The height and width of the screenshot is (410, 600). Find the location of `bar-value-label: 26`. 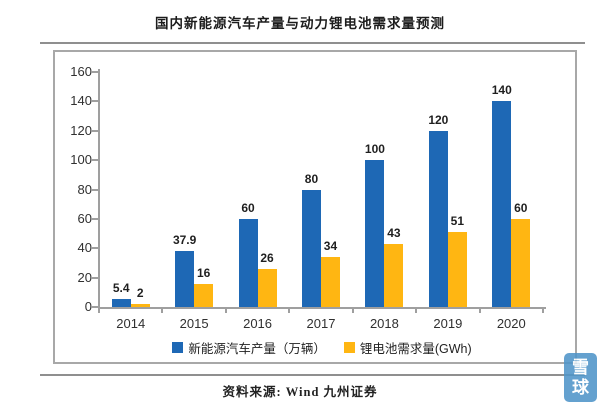

bar-value-label: 26 is located at coordinates (267, 257).